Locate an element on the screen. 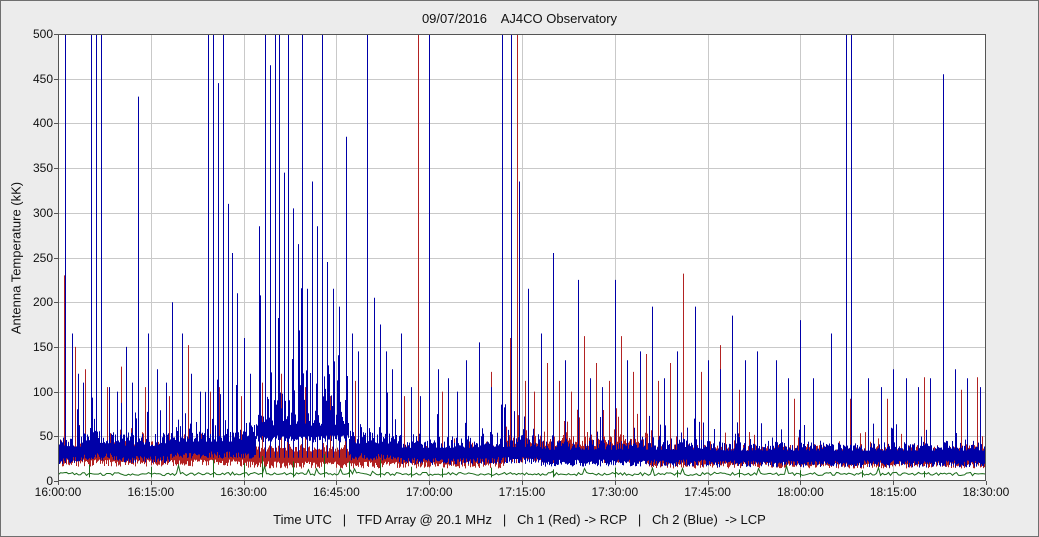  y-tick-label: 100 is located at coordinates (42, 391).